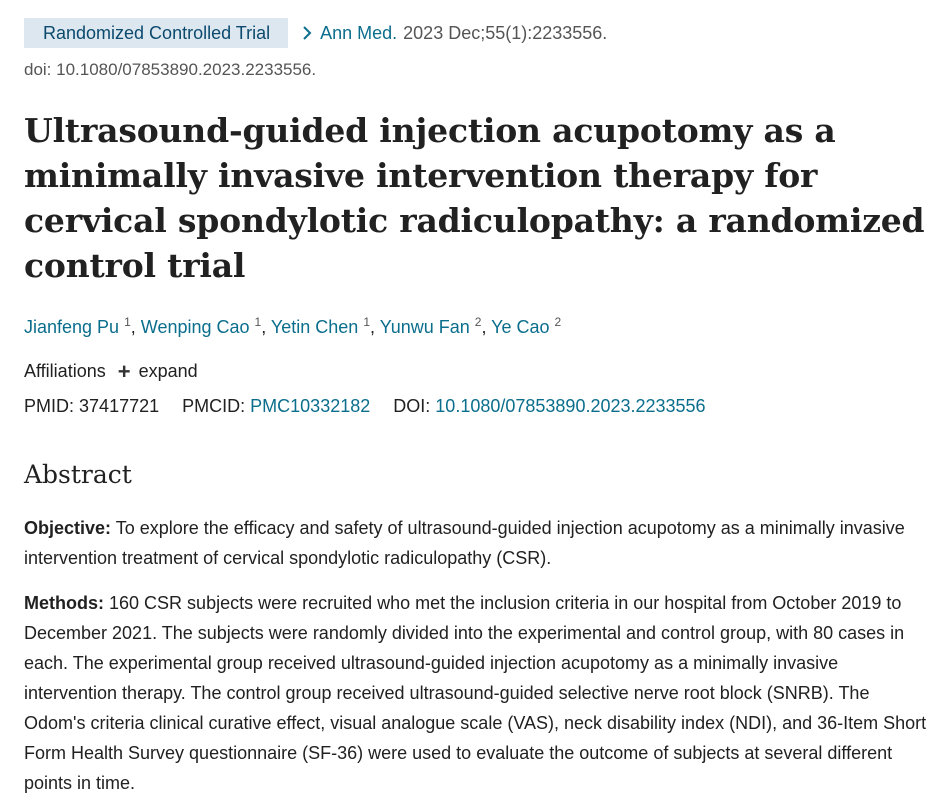 This screenshot has height=805, width=951. Describe the element at coordinates (505, 32) in the screenshot. I see `citation-text: 2023 Dec;55(1):2233556.` at that location.